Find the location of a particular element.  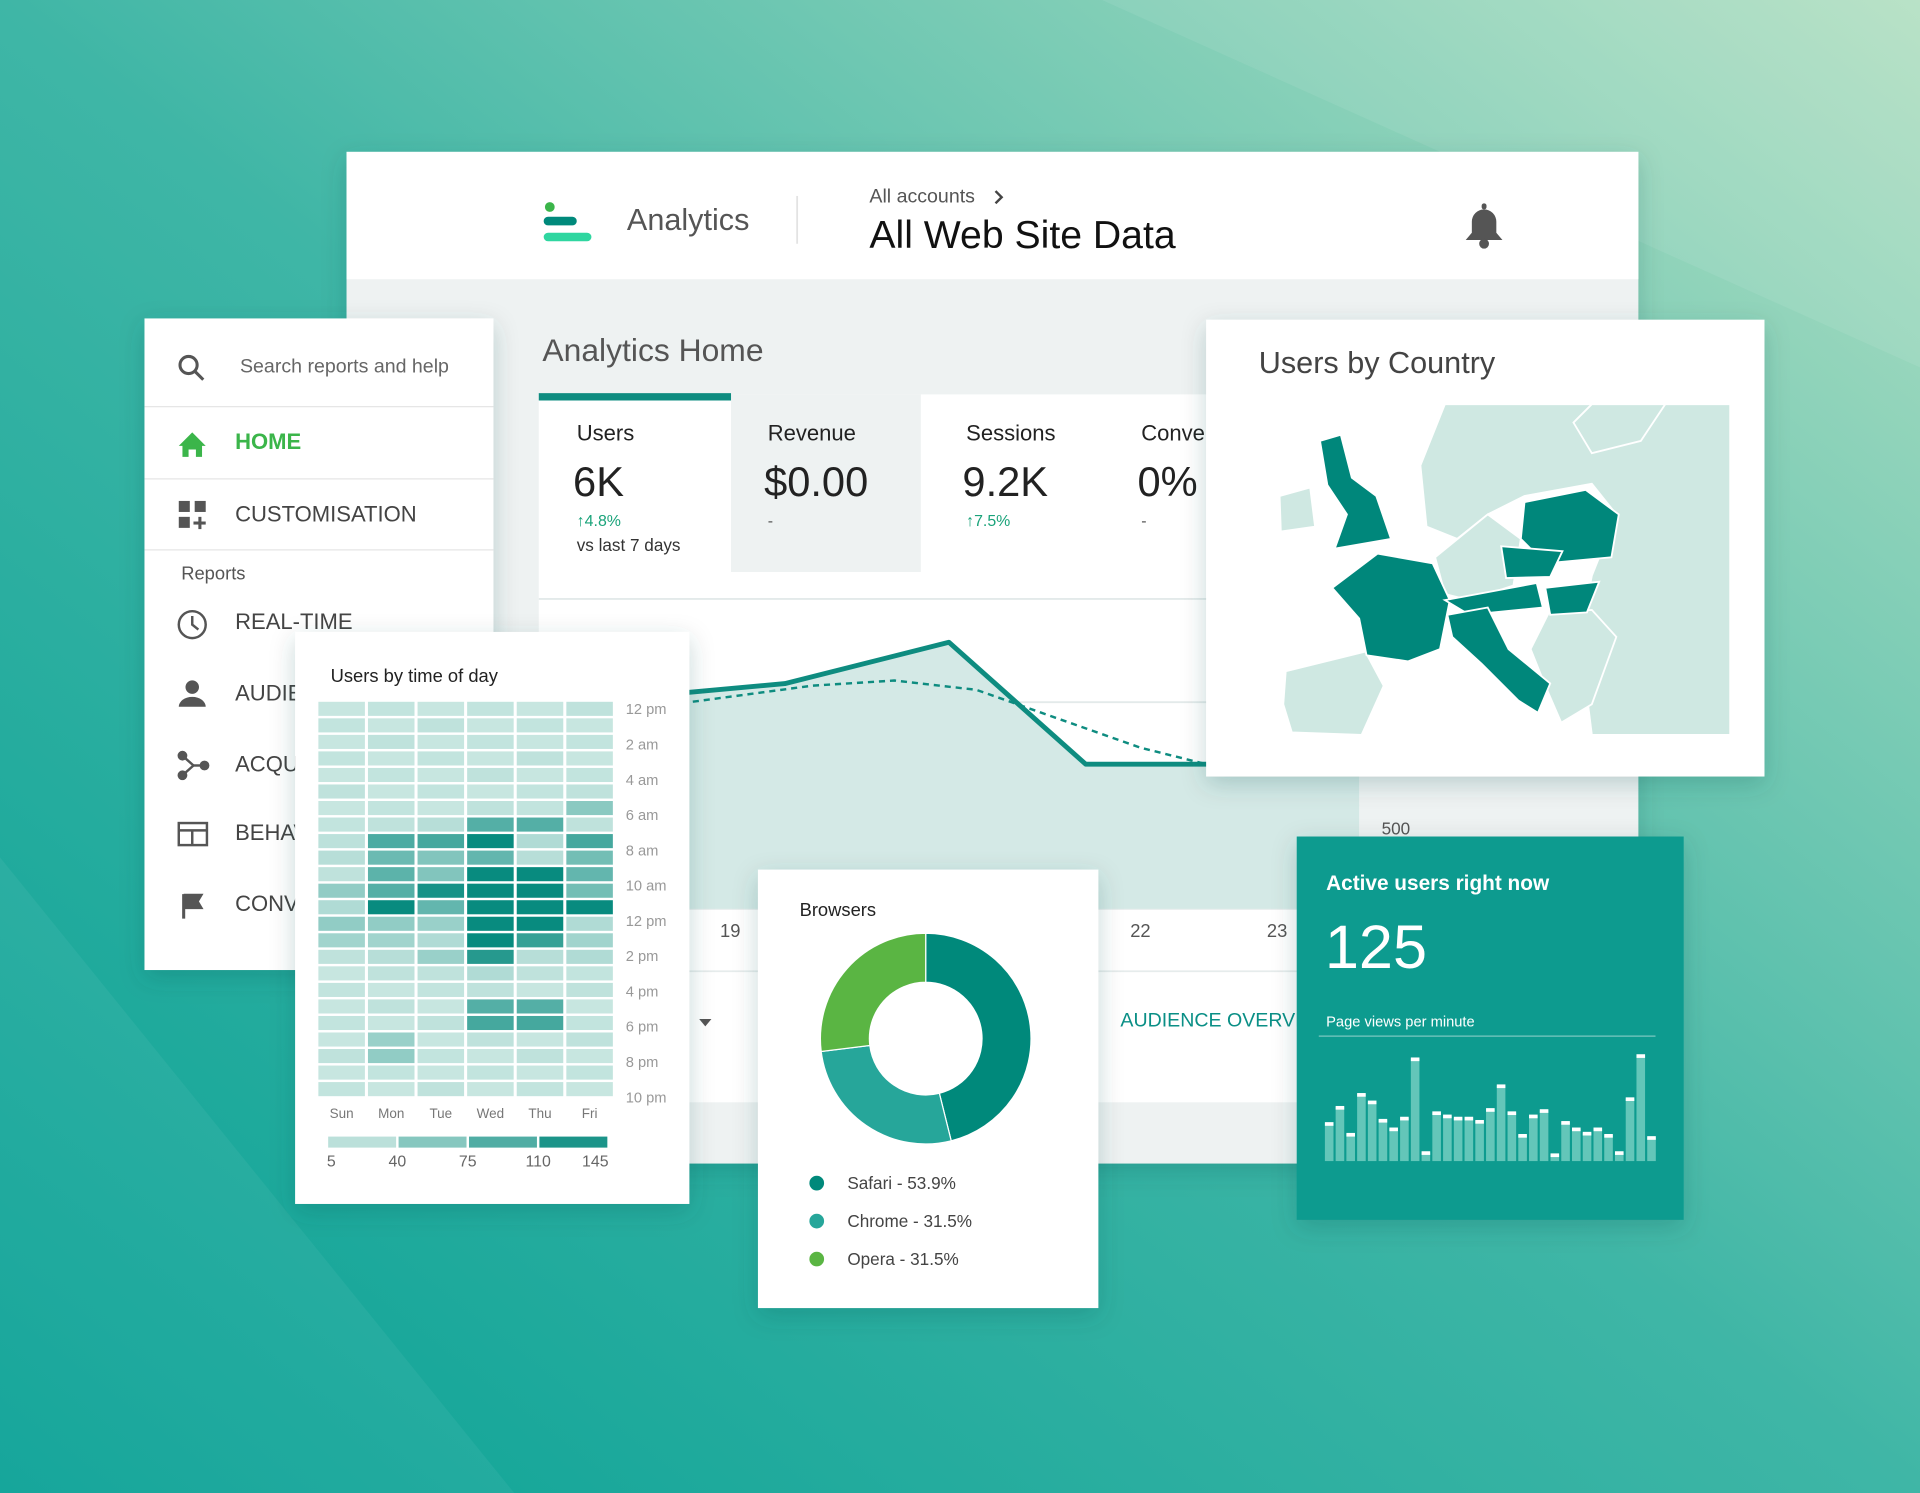

chevron-icon is located at coordinates (999, 197).